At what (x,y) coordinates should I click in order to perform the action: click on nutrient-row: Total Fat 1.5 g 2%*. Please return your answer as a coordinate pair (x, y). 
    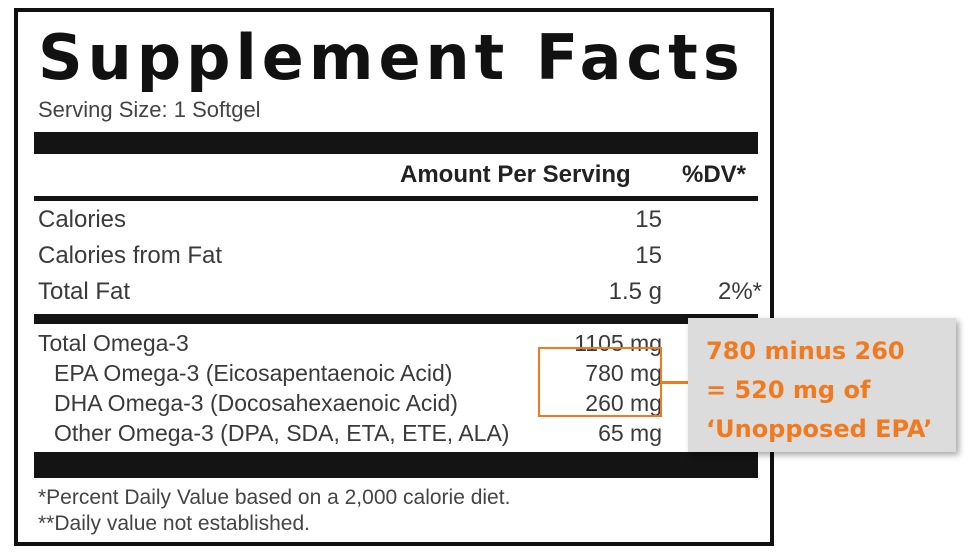
    Looking at the image, I should click on (400, 296).